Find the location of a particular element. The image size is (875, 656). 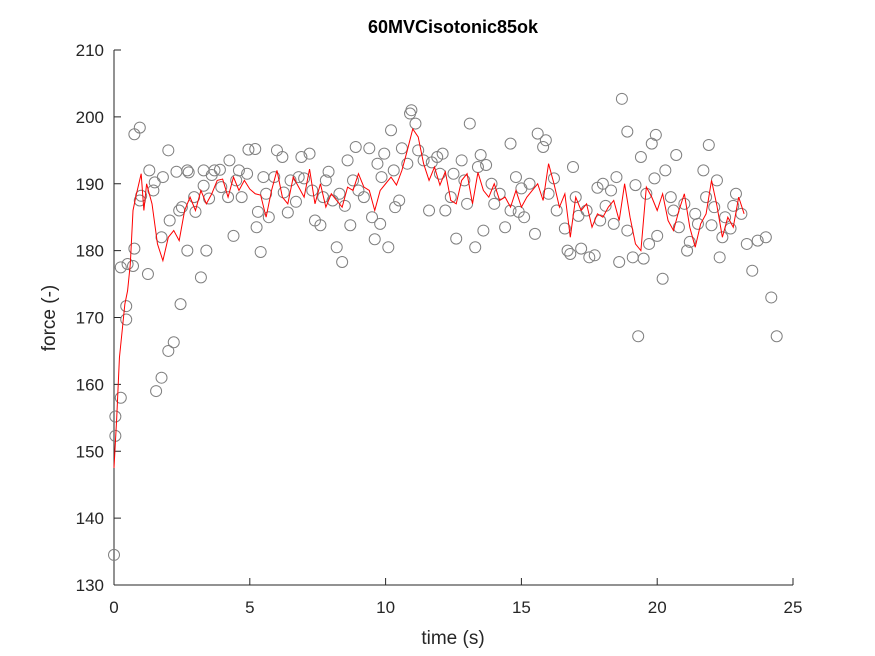

x-tick-label: 25 is located at coordinates (793, 607).